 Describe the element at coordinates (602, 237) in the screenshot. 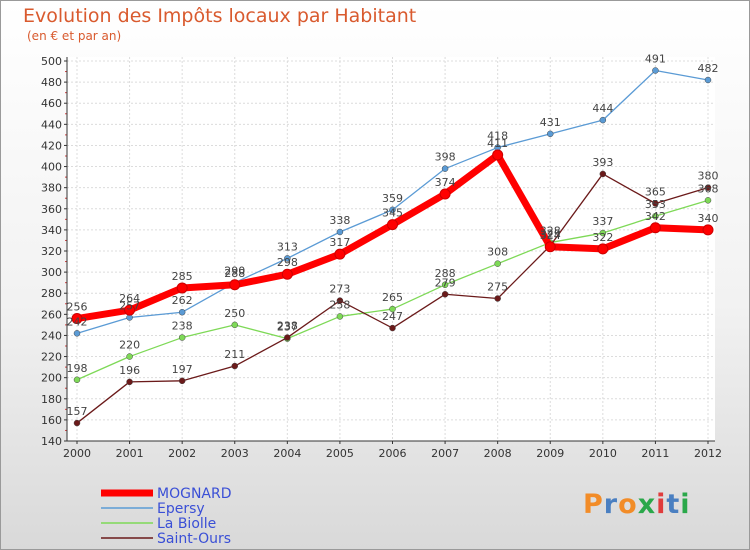

I see `data-label: 322` at that location.